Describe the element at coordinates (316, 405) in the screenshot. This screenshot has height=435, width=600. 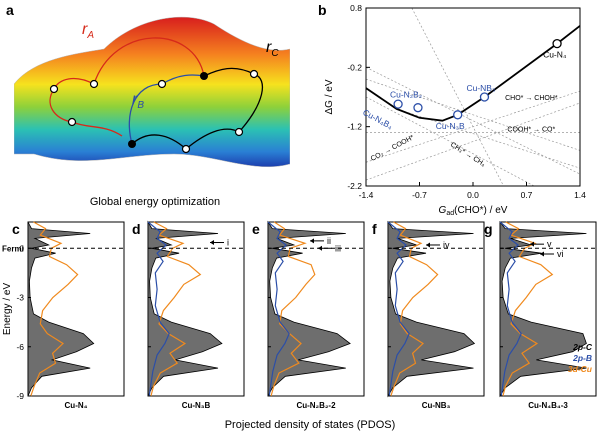
I see `pdos-panel-title: Cu-N₂B₂-2` at that location.